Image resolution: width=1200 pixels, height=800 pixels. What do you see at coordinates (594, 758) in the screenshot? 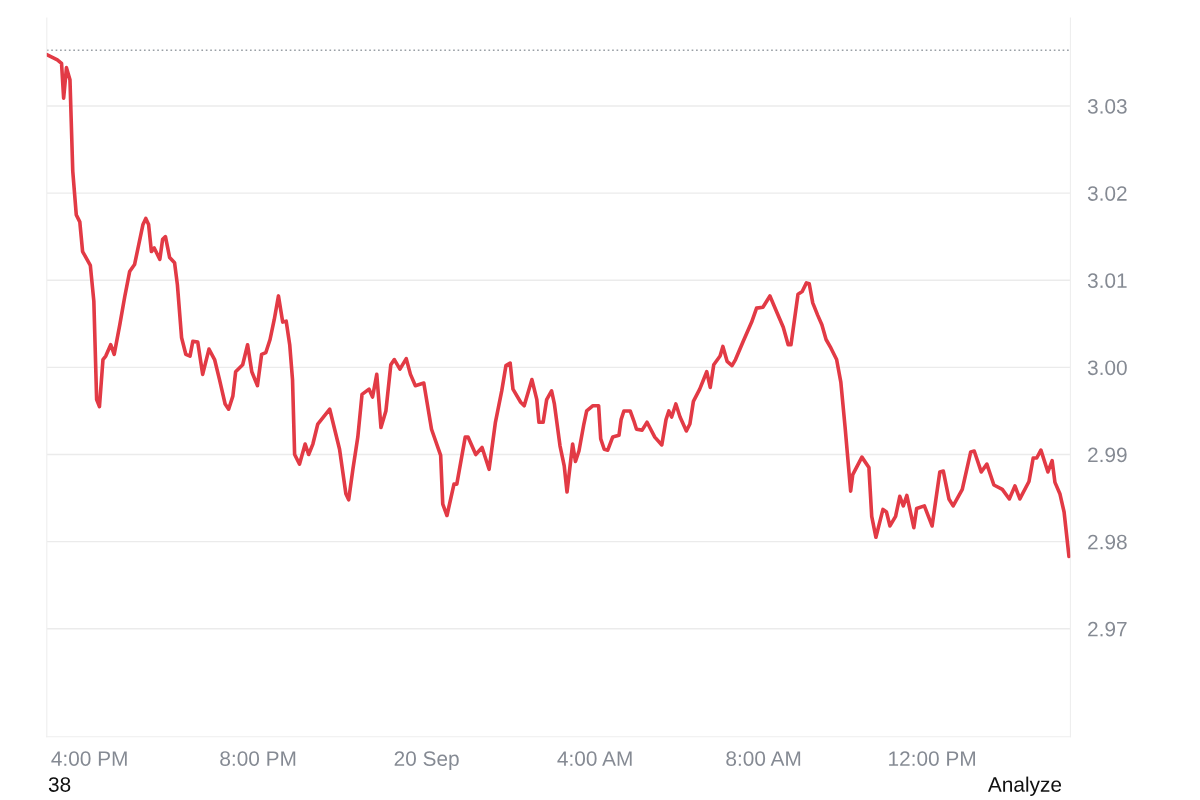
I see `x-tick-label: 4:00 AM` at bounding box center [594, 758].